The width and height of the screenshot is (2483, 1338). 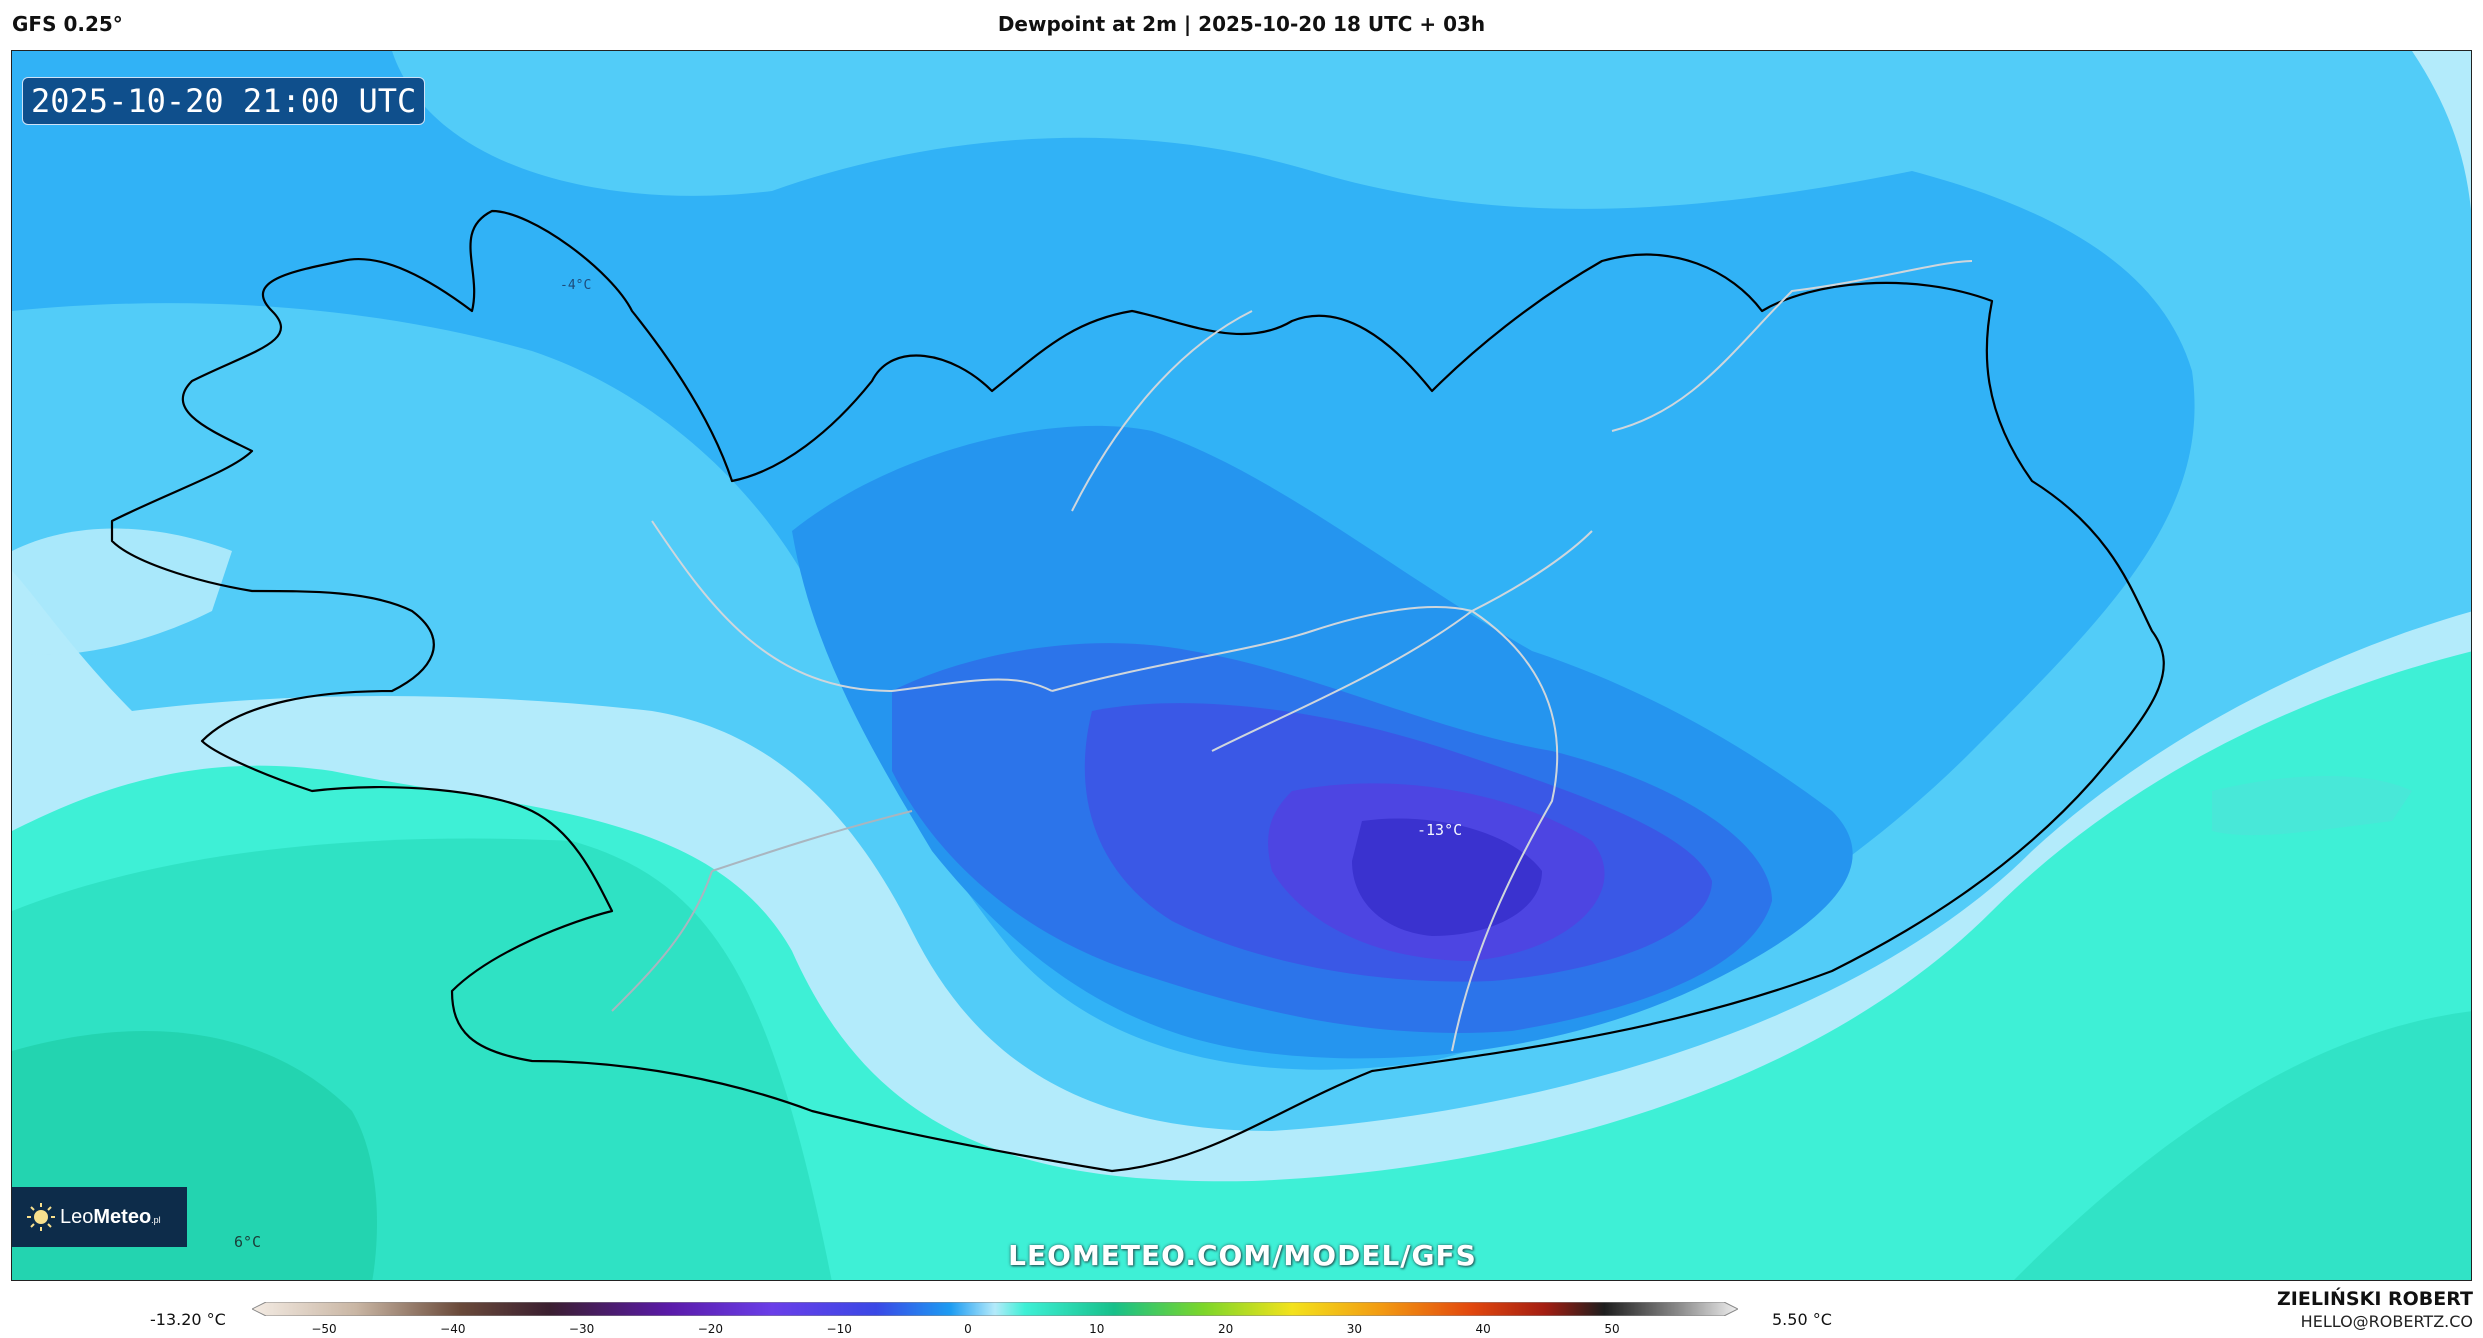 I want to click on logo-text-light: Leo, so click(x=77, y=1216).